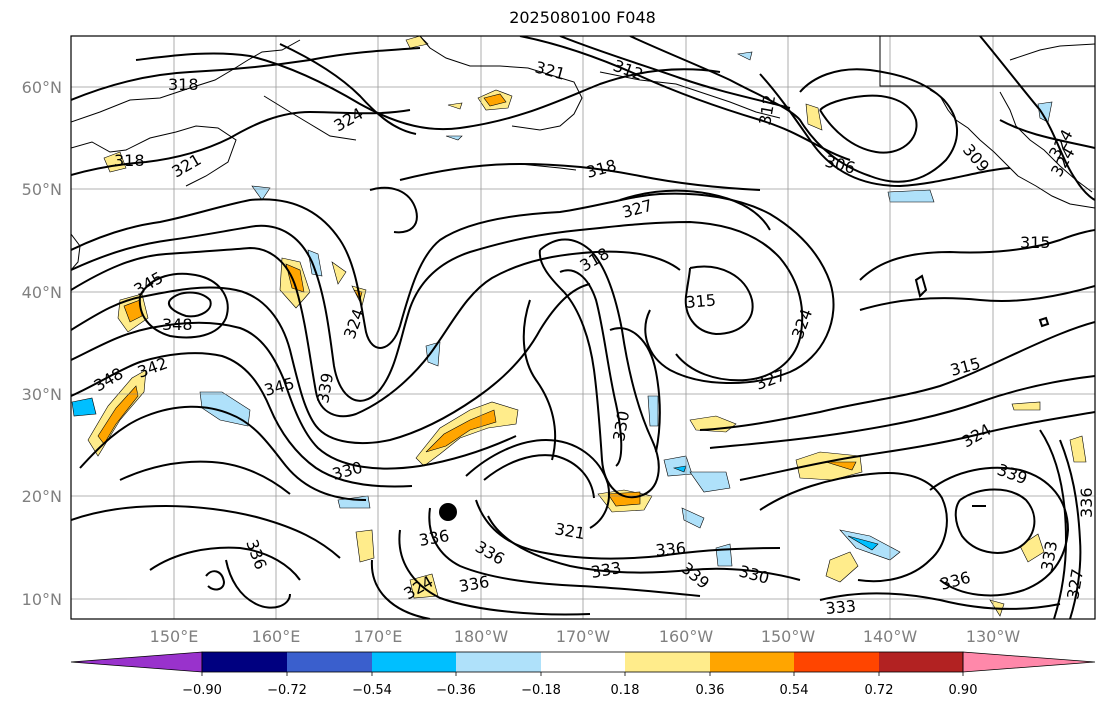 The image size is (1105, 712). Describe the element at coordinates (686, 636) in the screenshot. I see `lon-label: 160°W` at that location.